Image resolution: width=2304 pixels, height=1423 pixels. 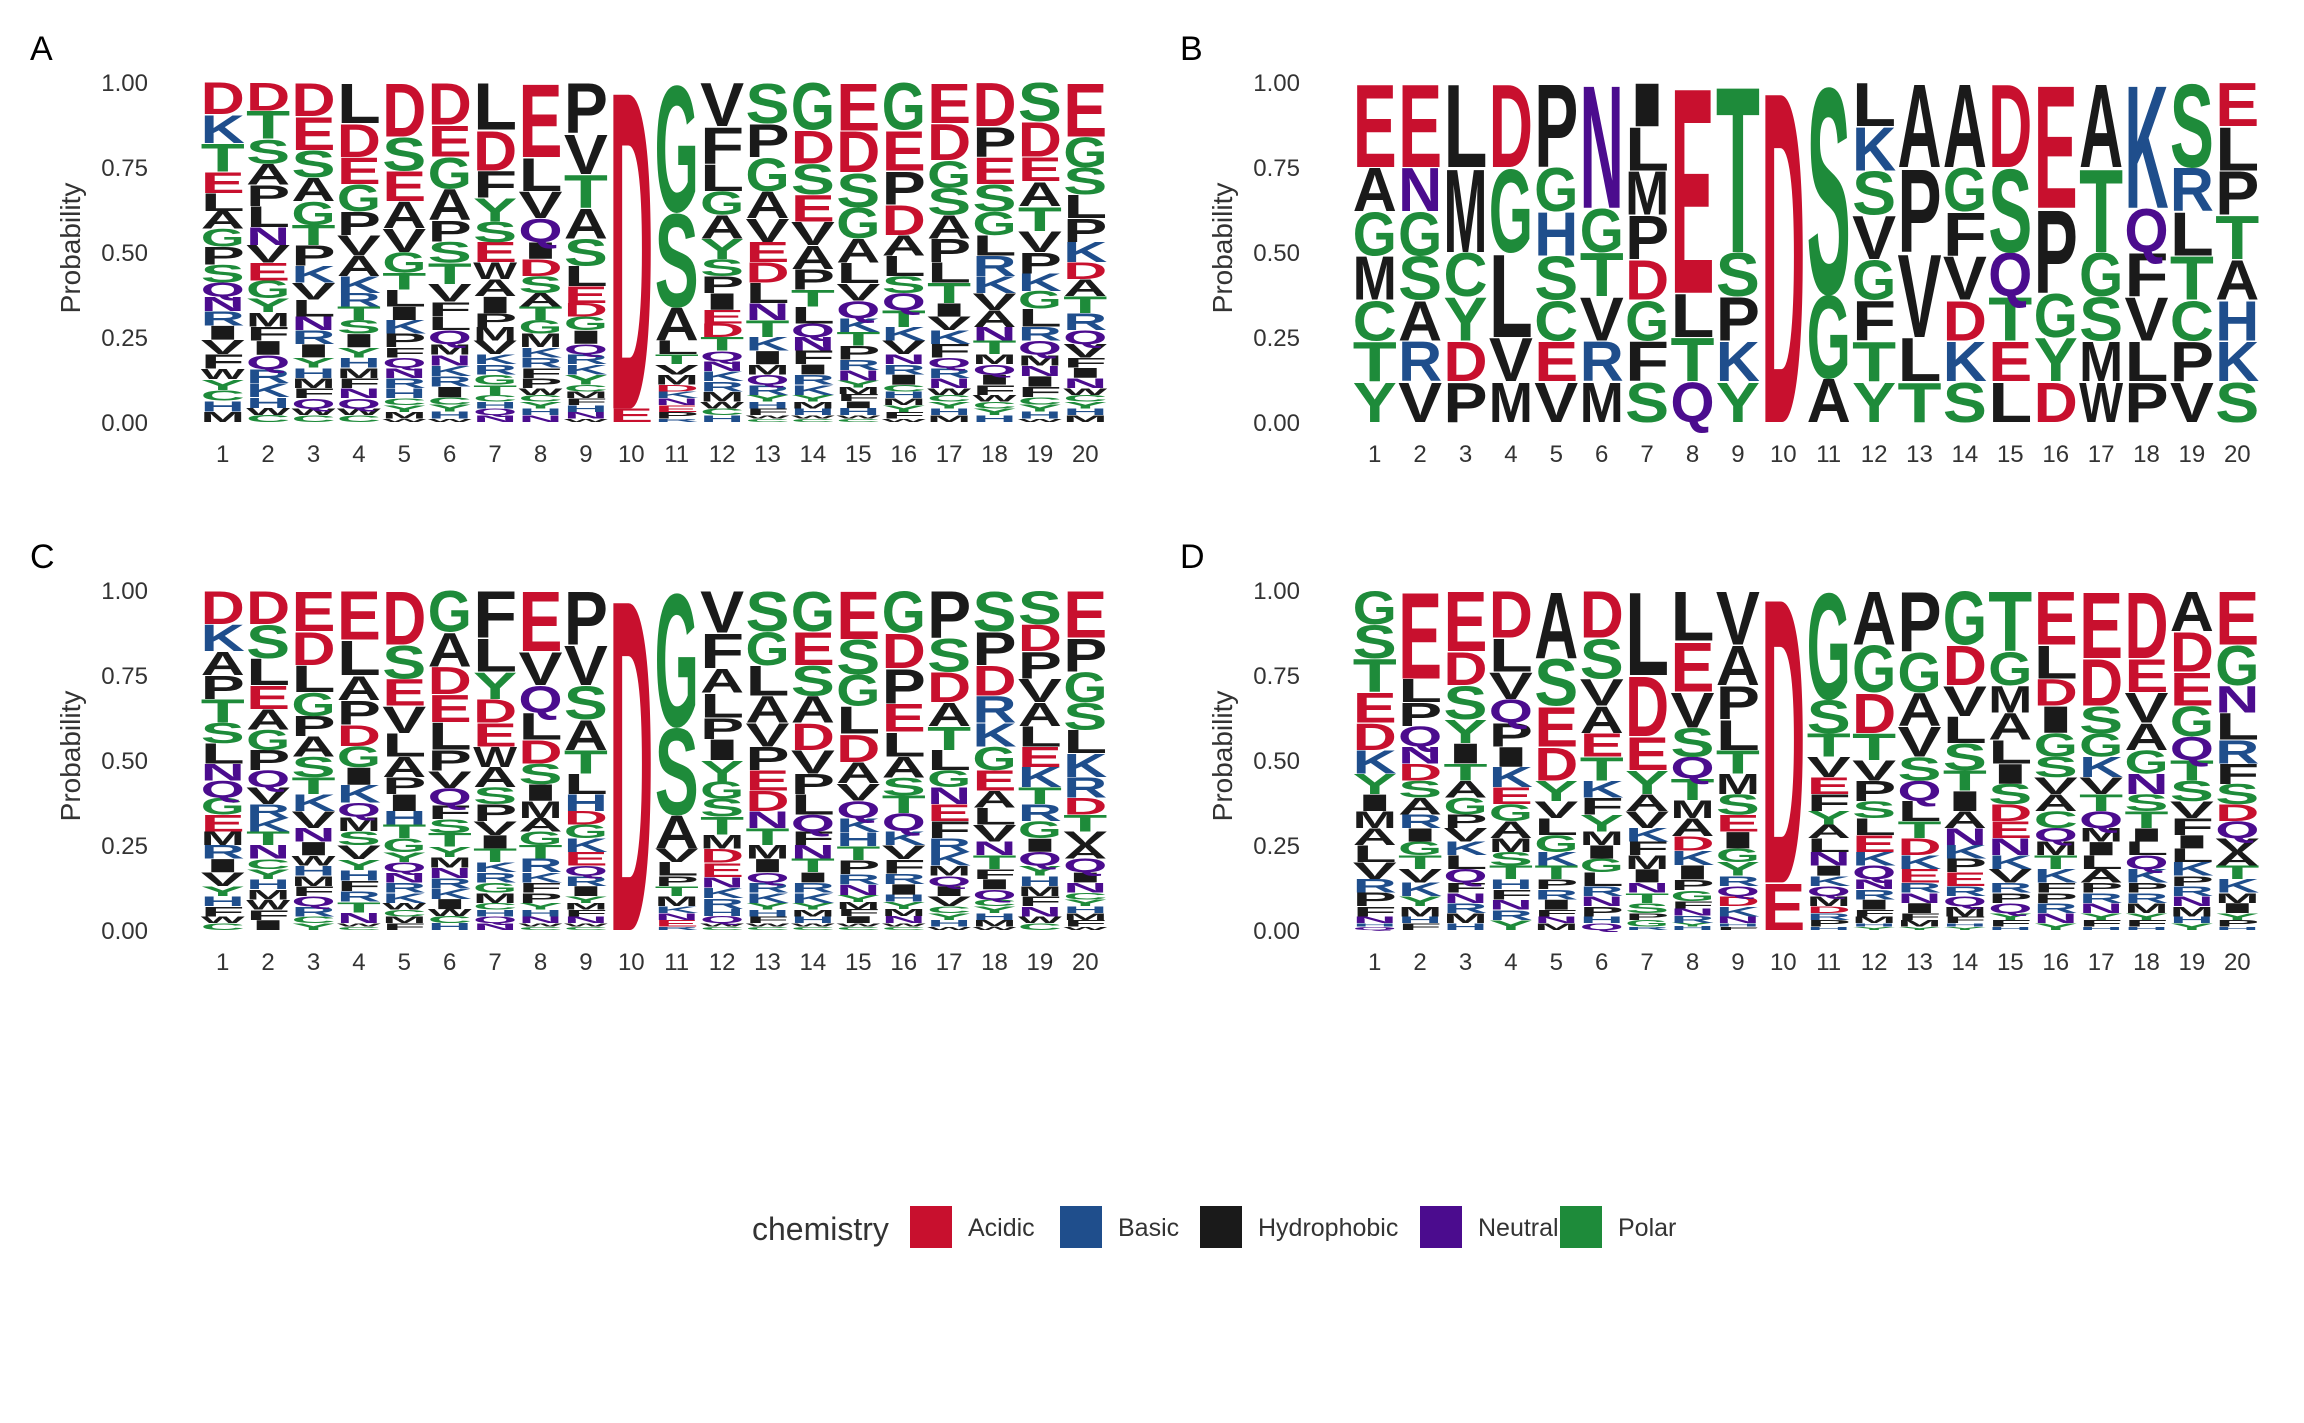 What do you see at coordinates (1001, 1228) in the screenshot?
I see `legend-label-acidic: Acidic` at bounding box center [1001, 1228].